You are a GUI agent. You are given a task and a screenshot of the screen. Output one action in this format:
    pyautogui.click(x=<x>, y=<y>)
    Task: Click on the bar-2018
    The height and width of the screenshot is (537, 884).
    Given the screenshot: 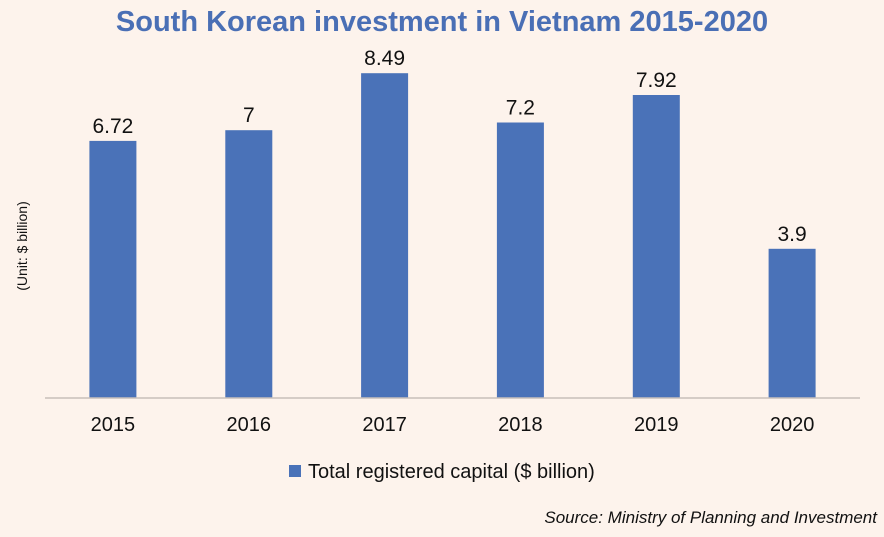 What is the action you would take?
    pyautogui.click(x=520, y=260)
    